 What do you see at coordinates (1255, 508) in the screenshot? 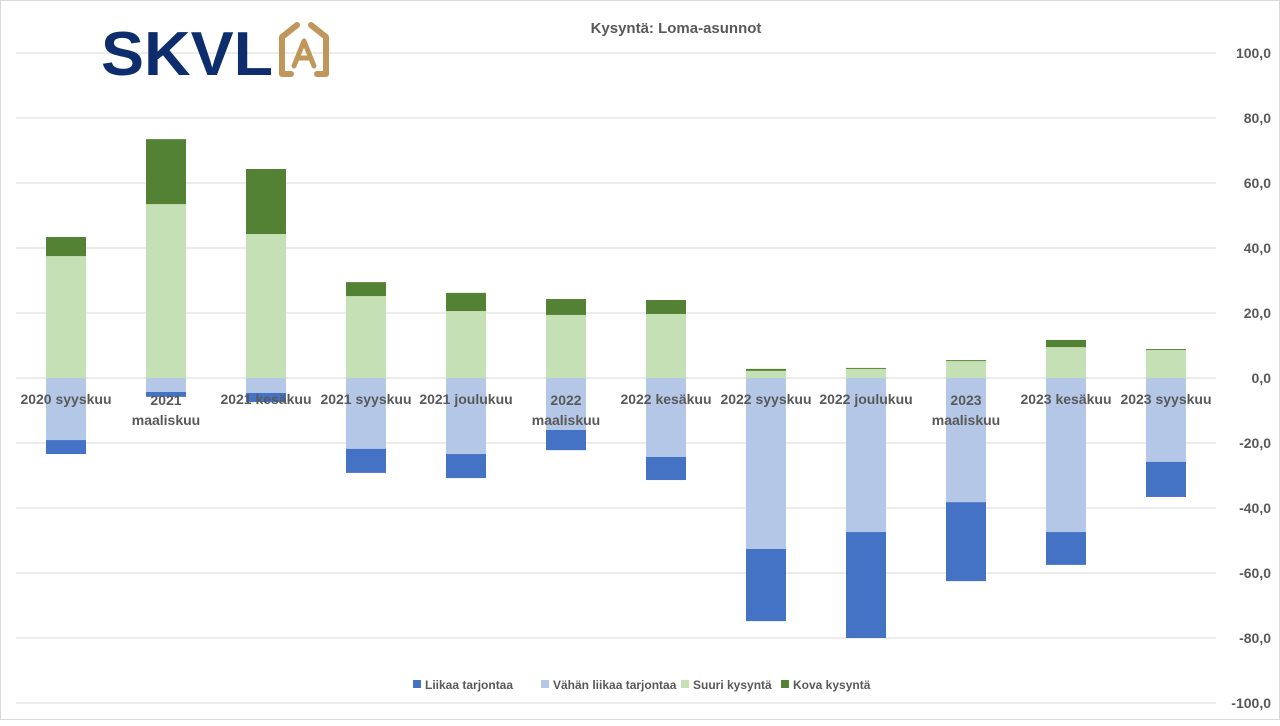
I see `y-tick-label: -40,0` at bounding box center [1255, 508].